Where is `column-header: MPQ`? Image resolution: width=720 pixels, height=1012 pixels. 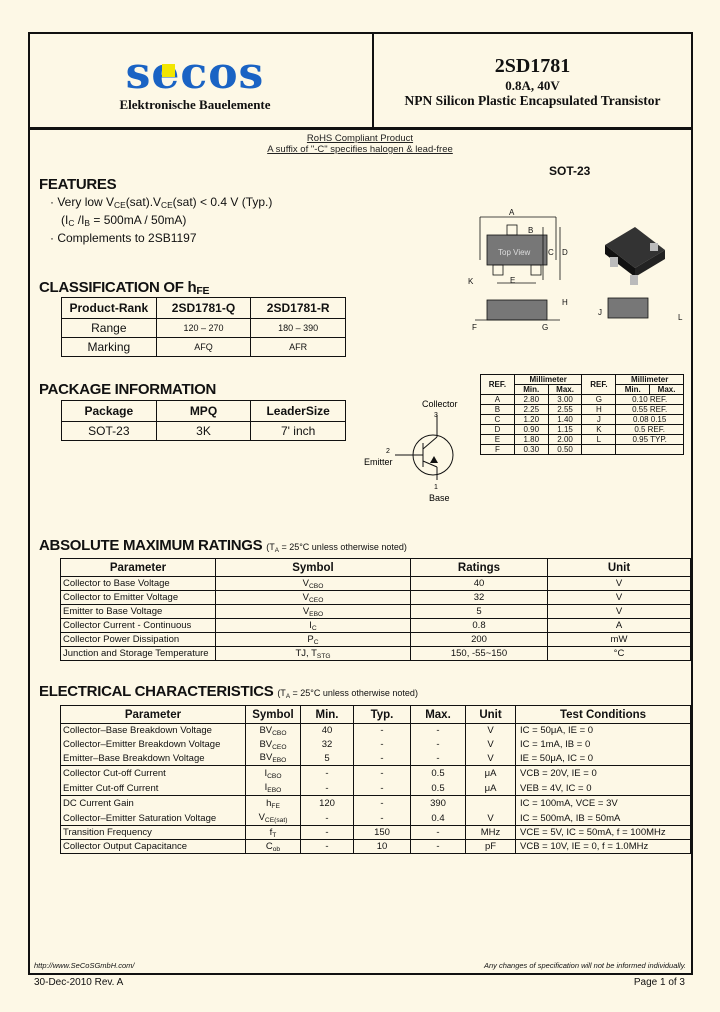 column-header: MPQ is located at coordinates (203, 411).